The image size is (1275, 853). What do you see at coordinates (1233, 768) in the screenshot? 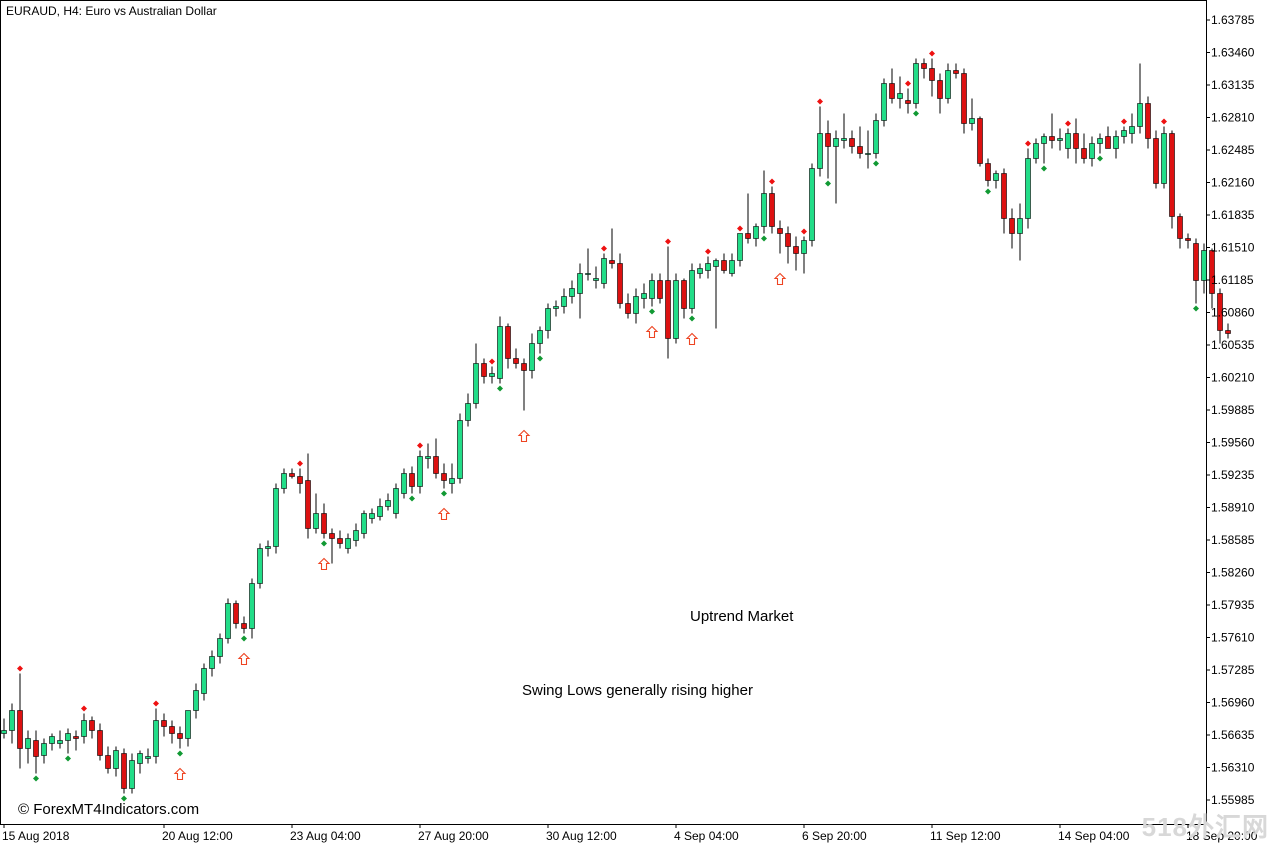
I see `y-tick-label: 1.56310` at bounding box center [1233, 768].